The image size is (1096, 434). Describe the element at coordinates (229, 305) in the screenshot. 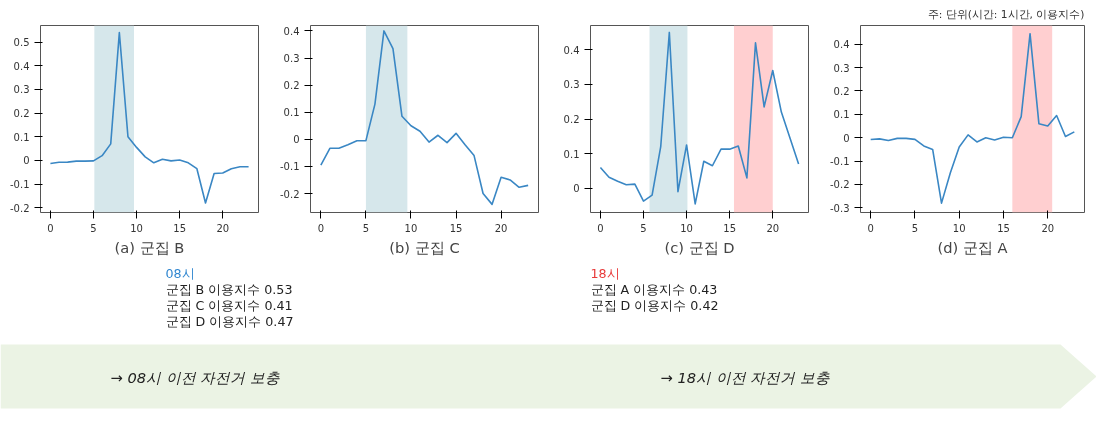

I see `text: 군집 C 이용지수 0.41` at that location.